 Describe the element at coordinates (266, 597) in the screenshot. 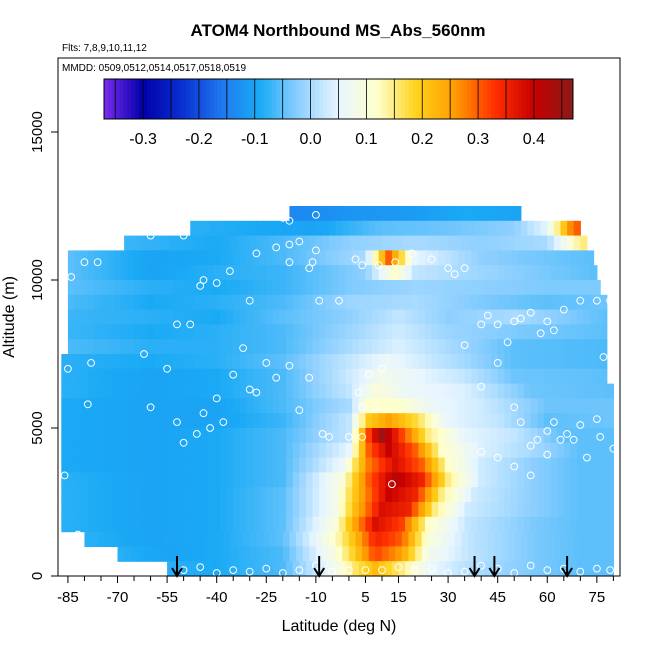

I see `x-tick-label: -25` at that location.